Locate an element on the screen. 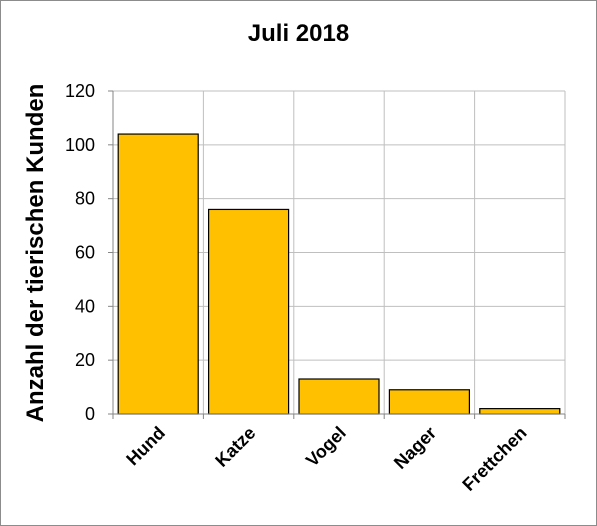 The image size is (597, 526). x-tick-label: Hund is located at coordinates (145, 446).